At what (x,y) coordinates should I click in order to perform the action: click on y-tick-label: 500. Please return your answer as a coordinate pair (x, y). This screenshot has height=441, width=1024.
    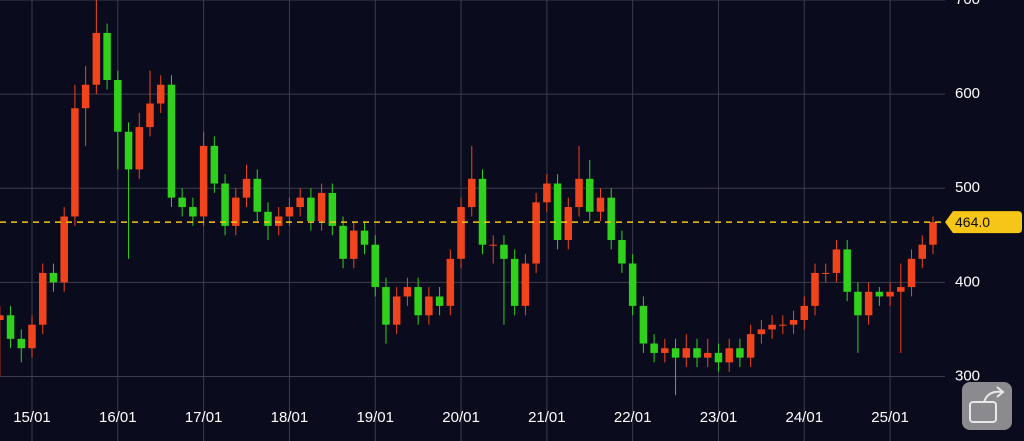
    Looking at the image, I should click on (967, 187).